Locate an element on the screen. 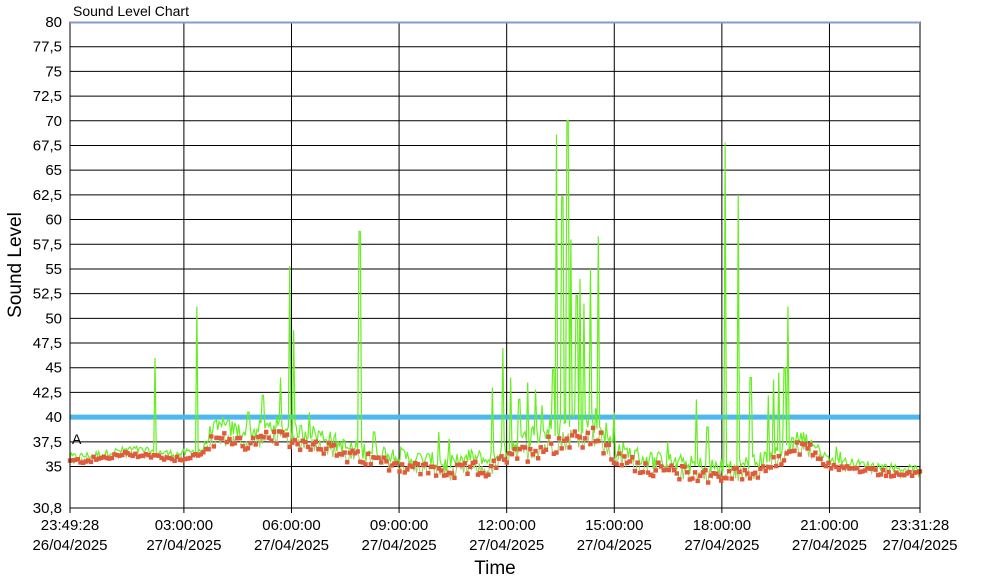 This screenshot has width=990, height=588. chart-title: Sound Level Chart is located at coordinates (131, 11).